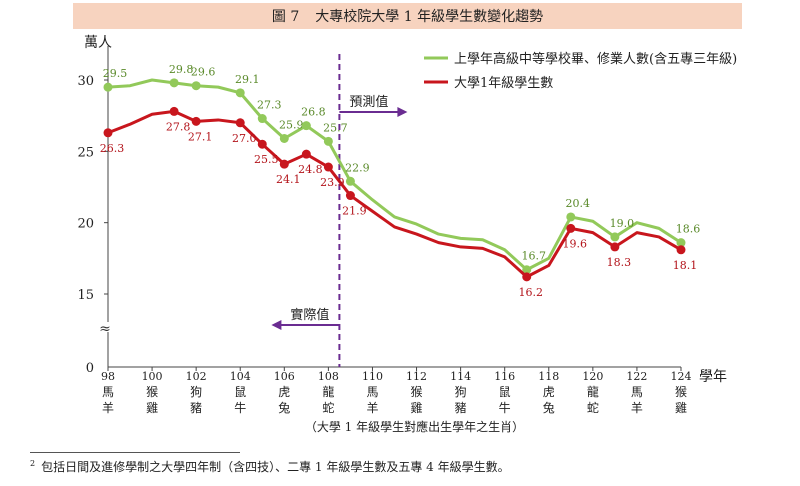  What do you see at coordinates (354, 211) in the screenshot?
I see `series-2-data-label: 21.9` at bounding box center [354, 211].